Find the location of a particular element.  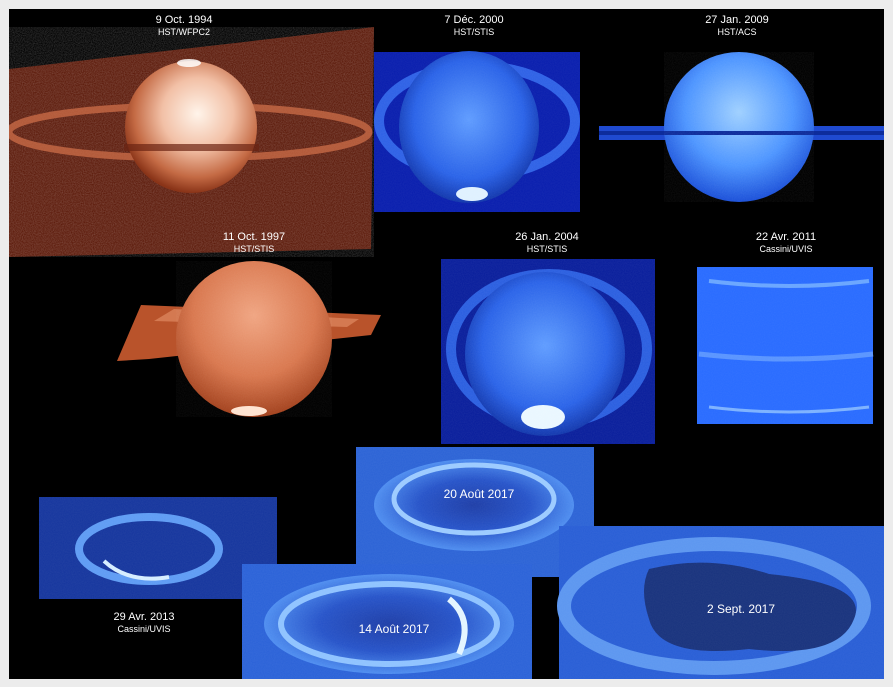

label-2004-instrument: HST/STIS is located at coordinates (547, 248).